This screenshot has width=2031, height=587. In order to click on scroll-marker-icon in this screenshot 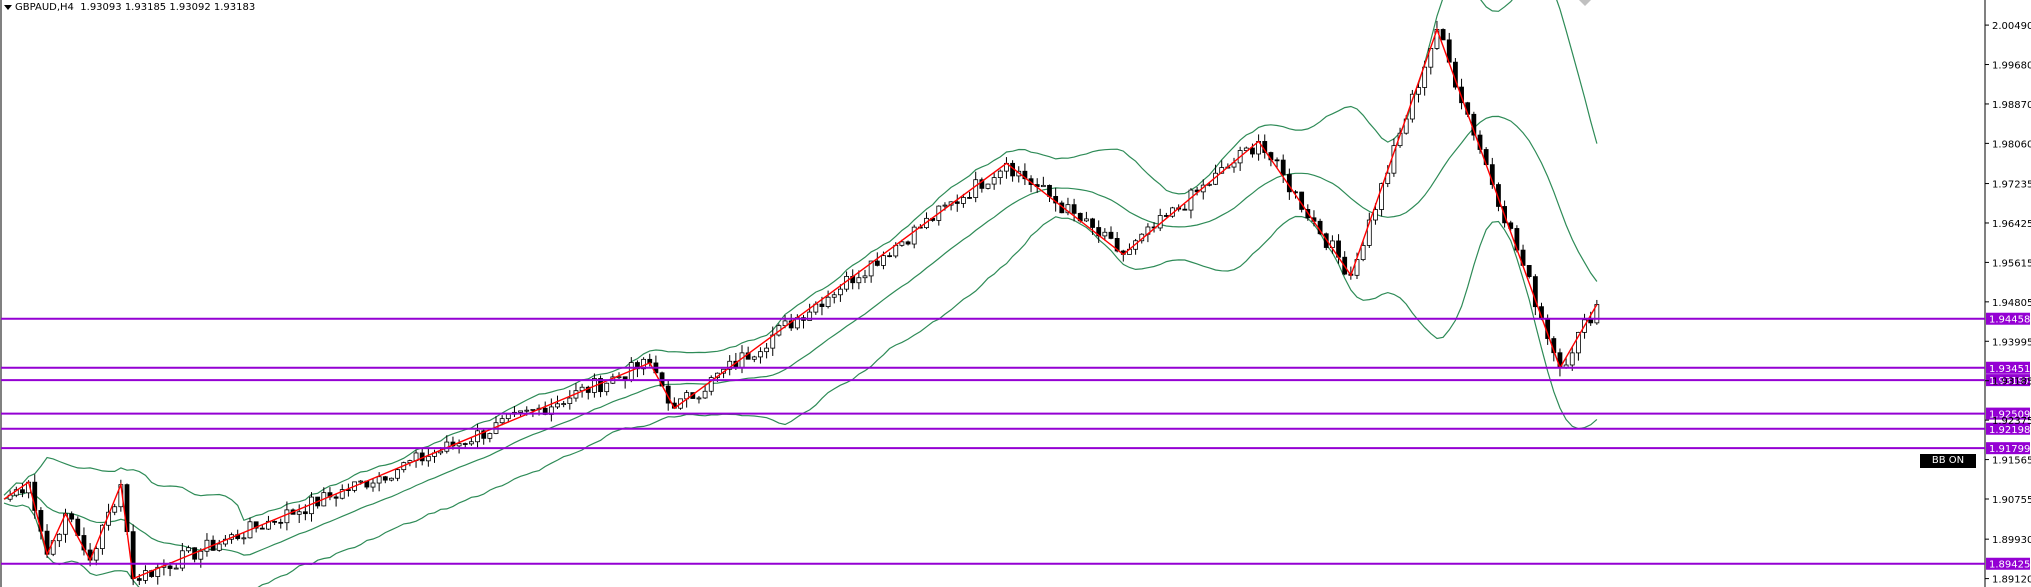, I will do `click(1585, 3)`.